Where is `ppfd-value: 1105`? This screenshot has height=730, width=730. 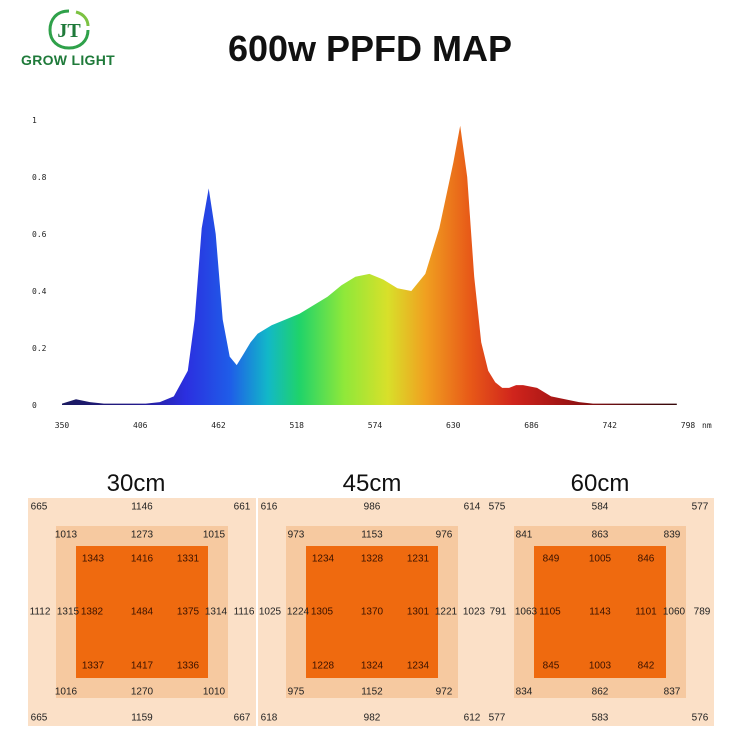
ppfd-value: 1105 is located at coordinates (550, 612).